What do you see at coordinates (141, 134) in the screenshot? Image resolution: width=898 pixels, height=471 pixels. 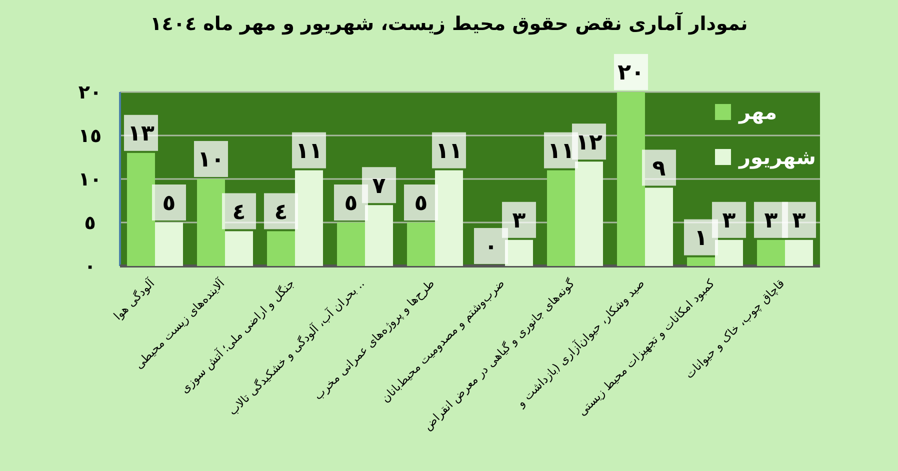 I see `data-label: ١٣` at bounding box center [141, 134].